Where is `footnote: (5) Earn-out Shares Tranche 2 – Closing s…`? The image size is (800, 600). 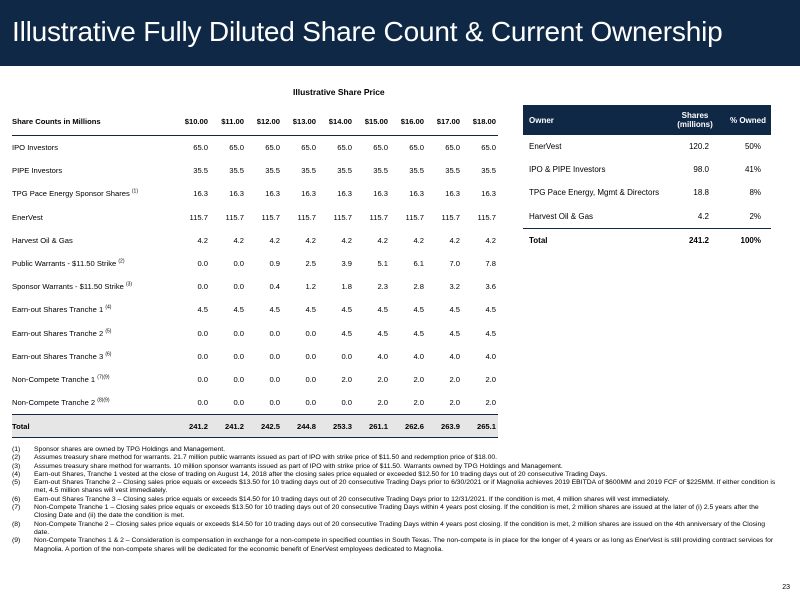
footnote: (5) Earn-out Shares Tranche 2 – Closing s… is located at coordinates (397, 487).